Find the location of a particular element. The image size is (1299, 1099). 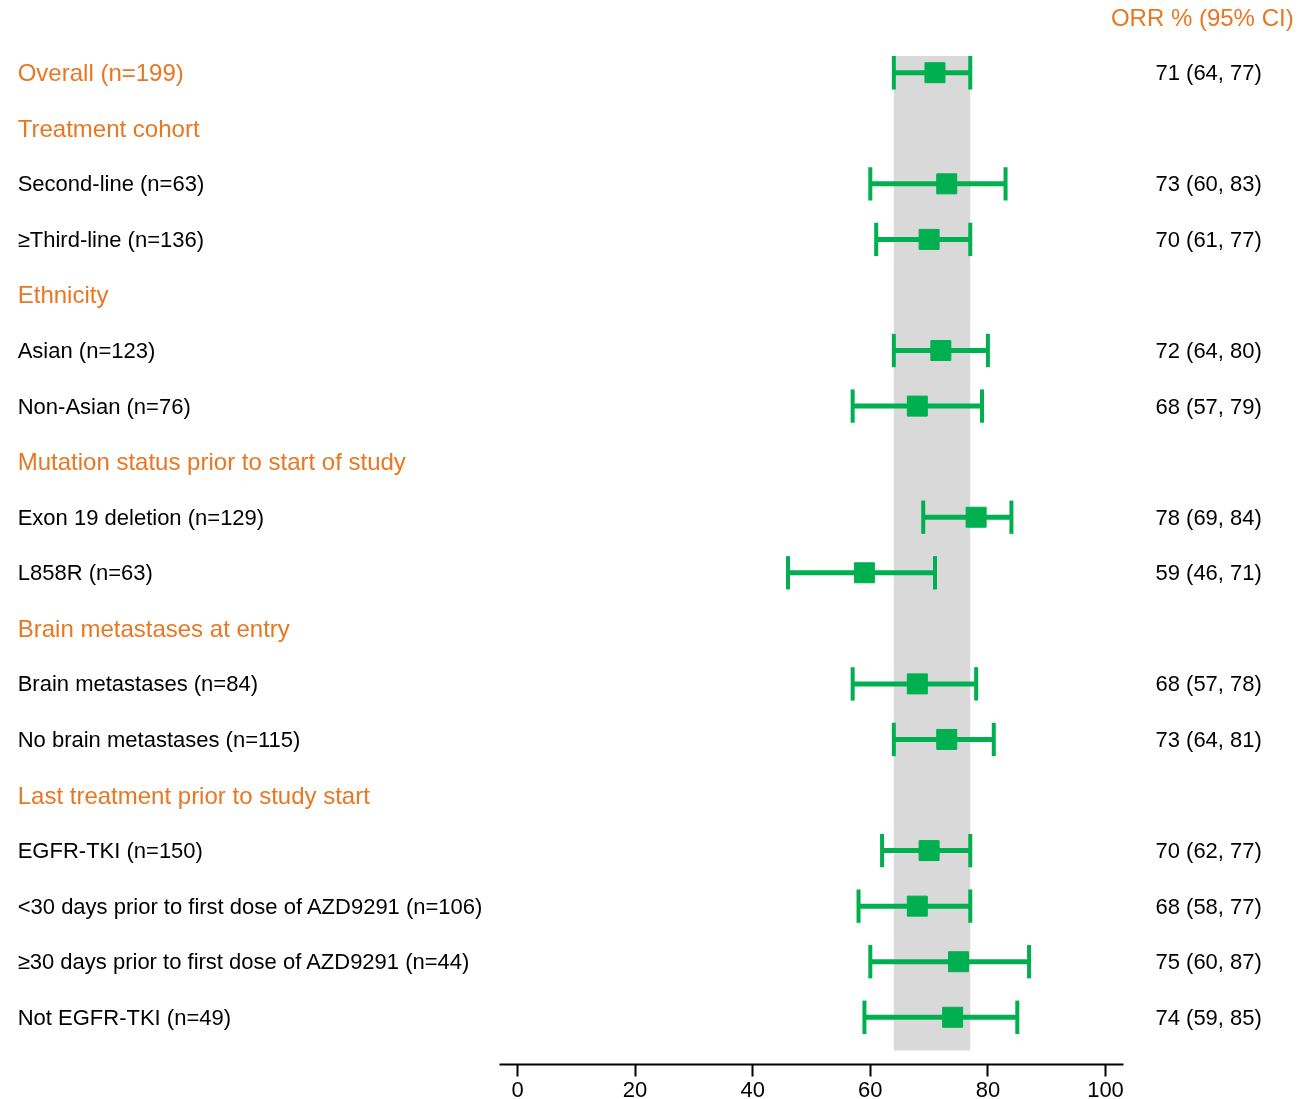

data-label: 72 (64, 80) is located at coordinates (1208, 351).